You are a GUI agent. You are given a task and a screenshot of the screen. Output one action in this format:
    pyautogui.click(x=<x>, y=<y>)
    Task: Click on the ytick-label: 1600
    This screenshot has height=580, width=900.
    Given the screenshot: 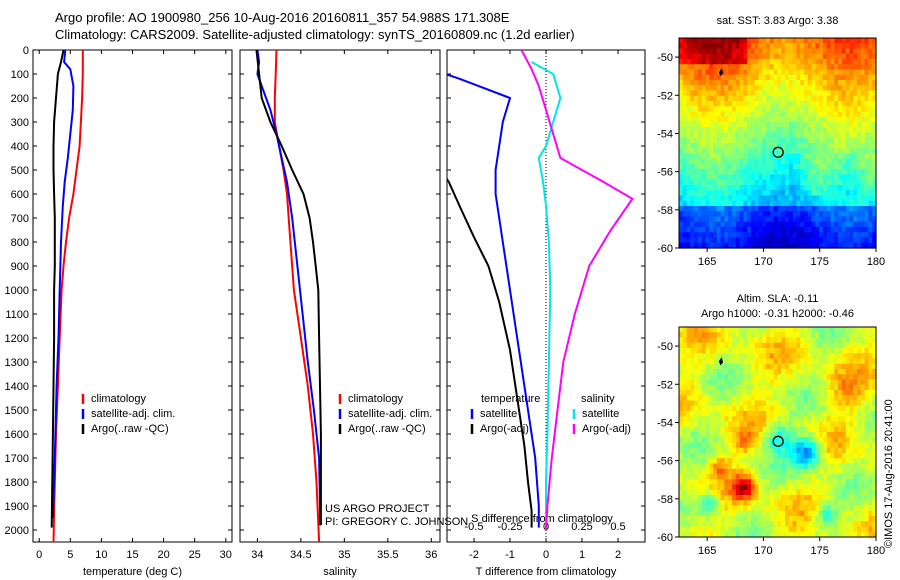 What is the action you would take?
    pyautogui.click(x=17, y=435)
    